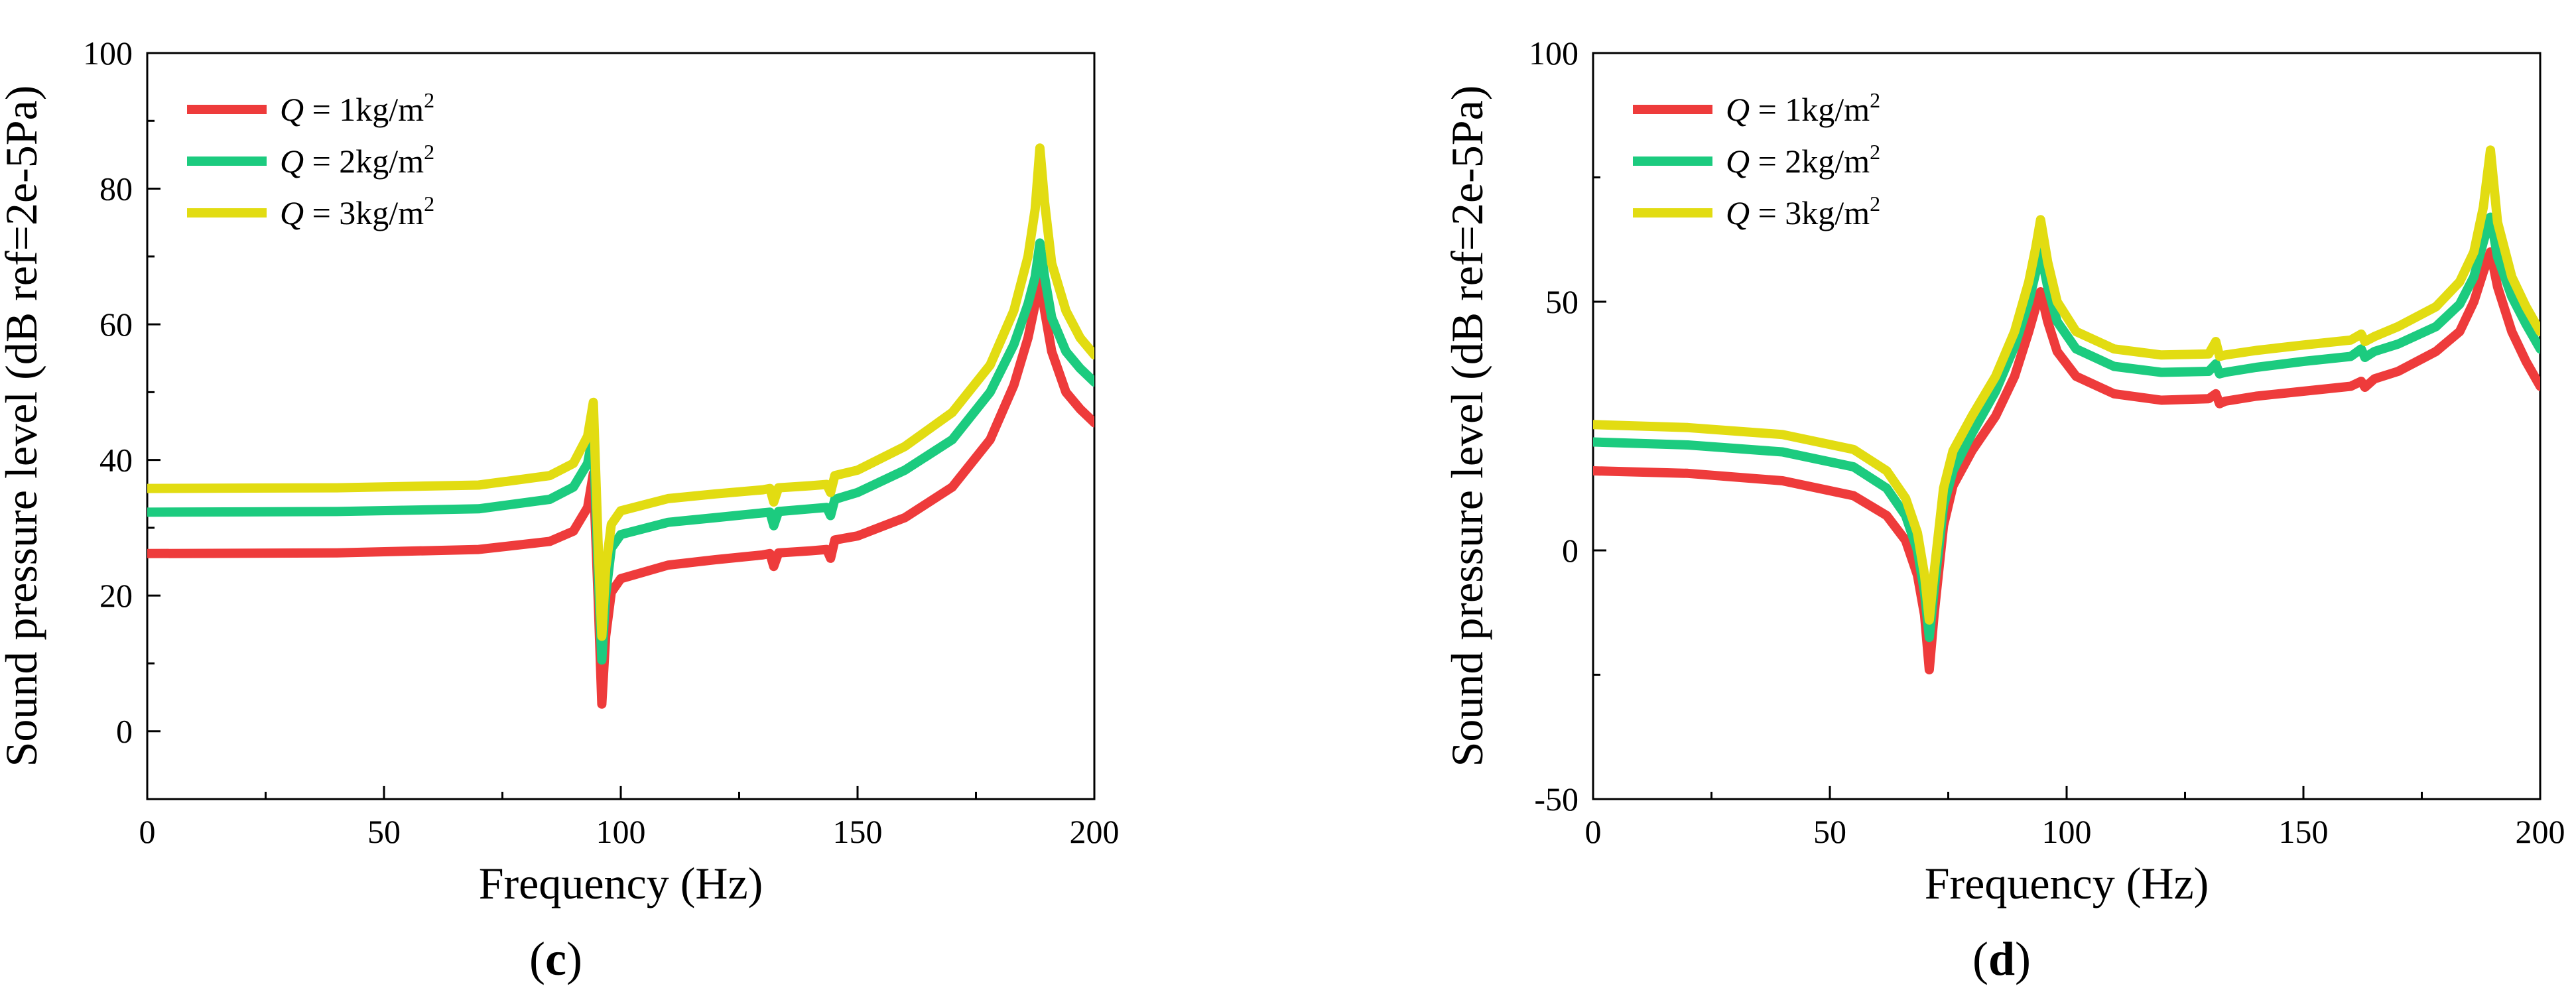 The width and height of the screenshot is (2576, 998). I want to click on y-tick-label: -50, so click(1556, 799).